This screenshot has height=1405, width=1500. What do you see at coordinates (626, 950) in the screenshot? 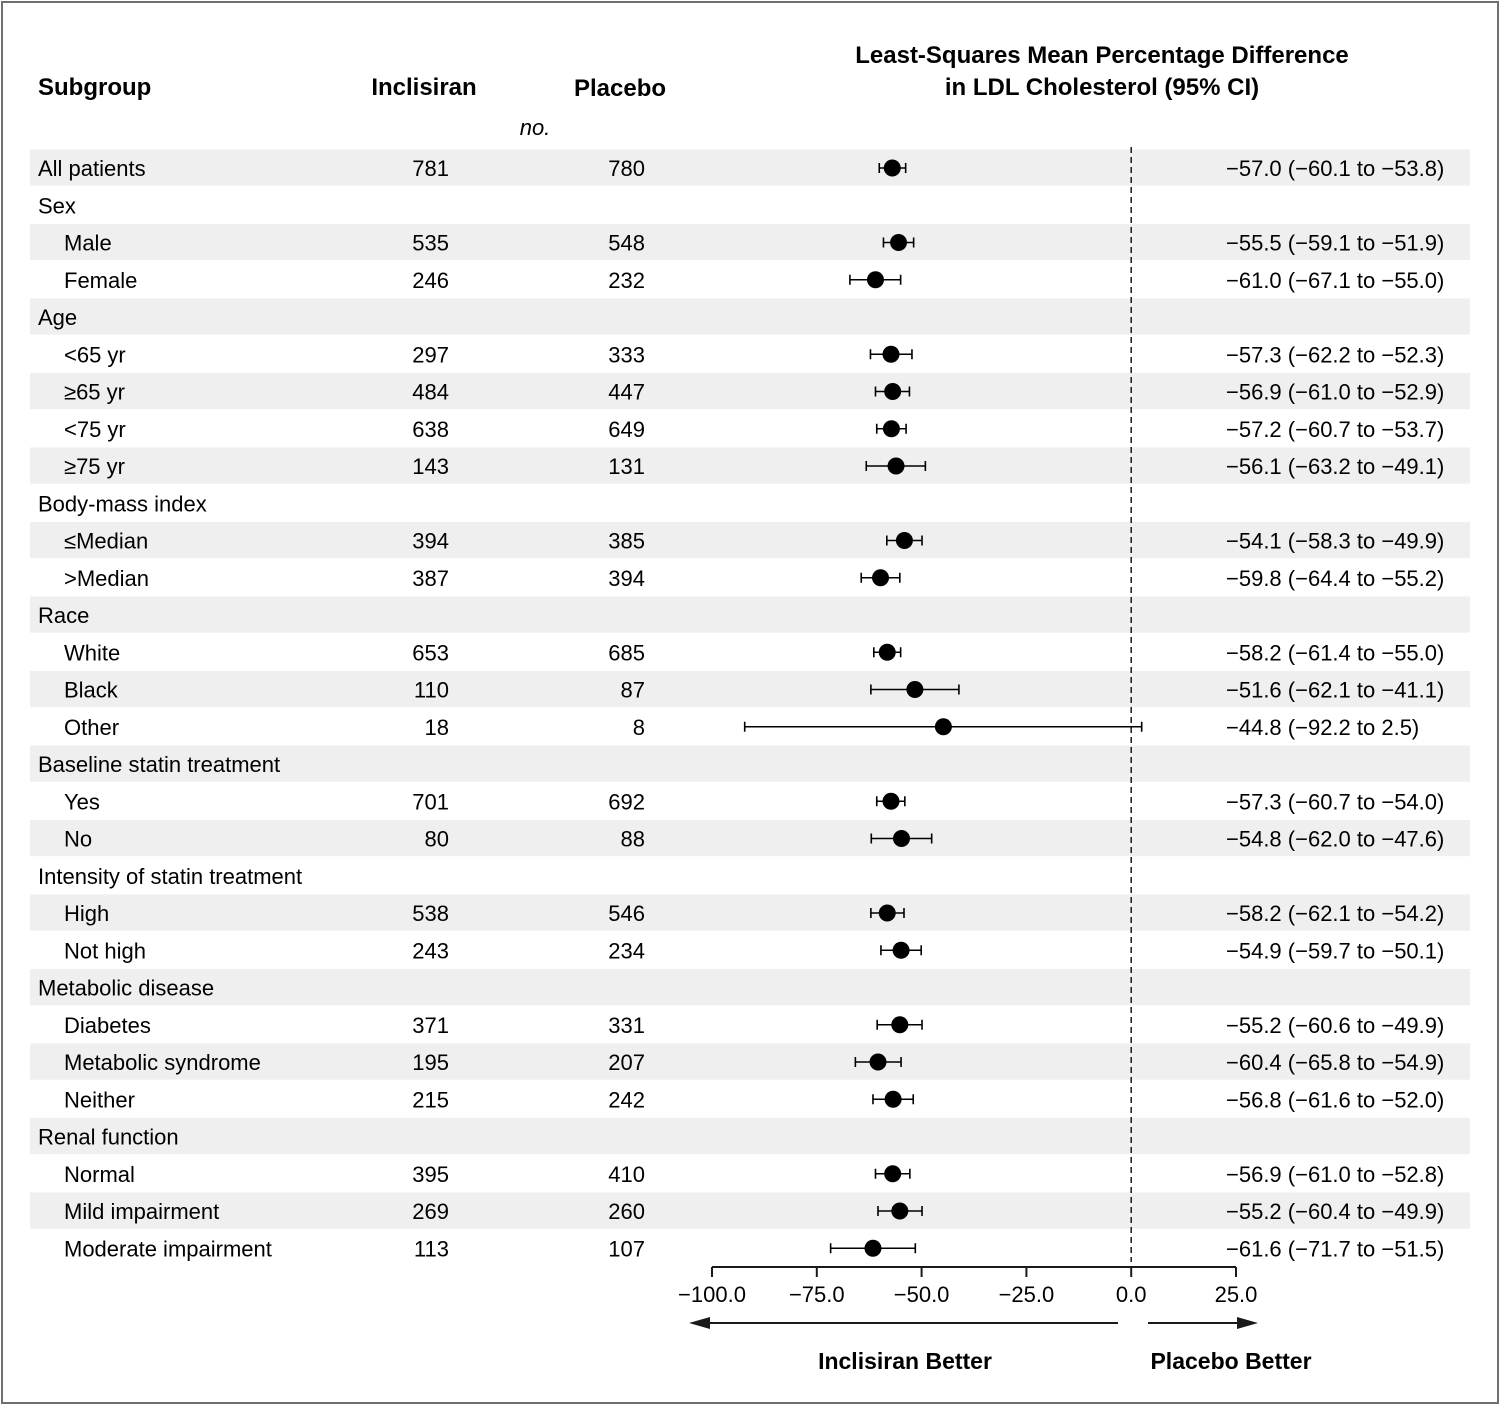
I see `placebo-count: 234` at bounding box center [626, 950].